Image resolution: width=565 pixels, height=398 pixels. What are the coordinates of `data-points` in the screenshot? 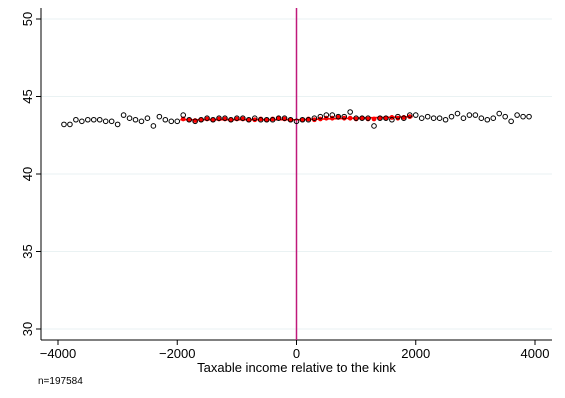 It's located at (296, 119).